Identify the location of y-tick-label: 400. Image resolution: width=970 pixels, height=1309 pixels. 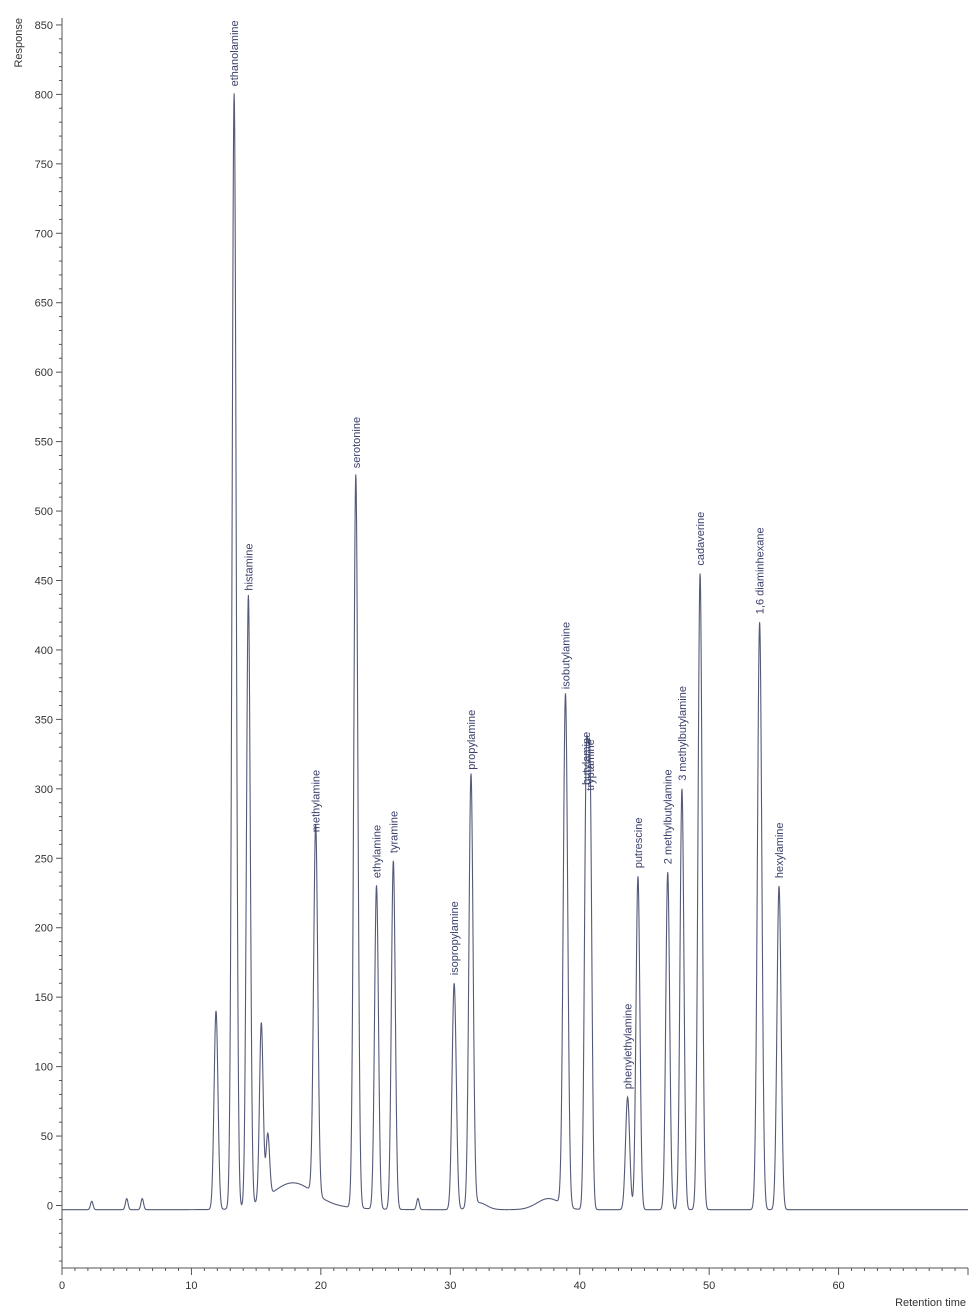
(44, 651).